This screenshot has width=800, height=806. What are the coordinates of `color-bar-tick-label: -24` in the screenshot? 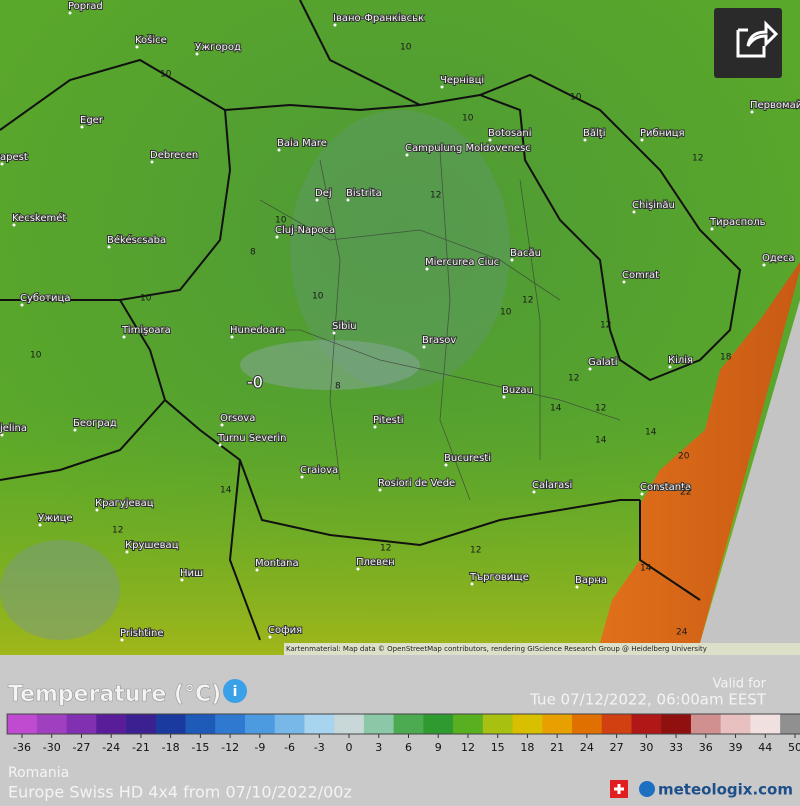 It's located at (111, 747).